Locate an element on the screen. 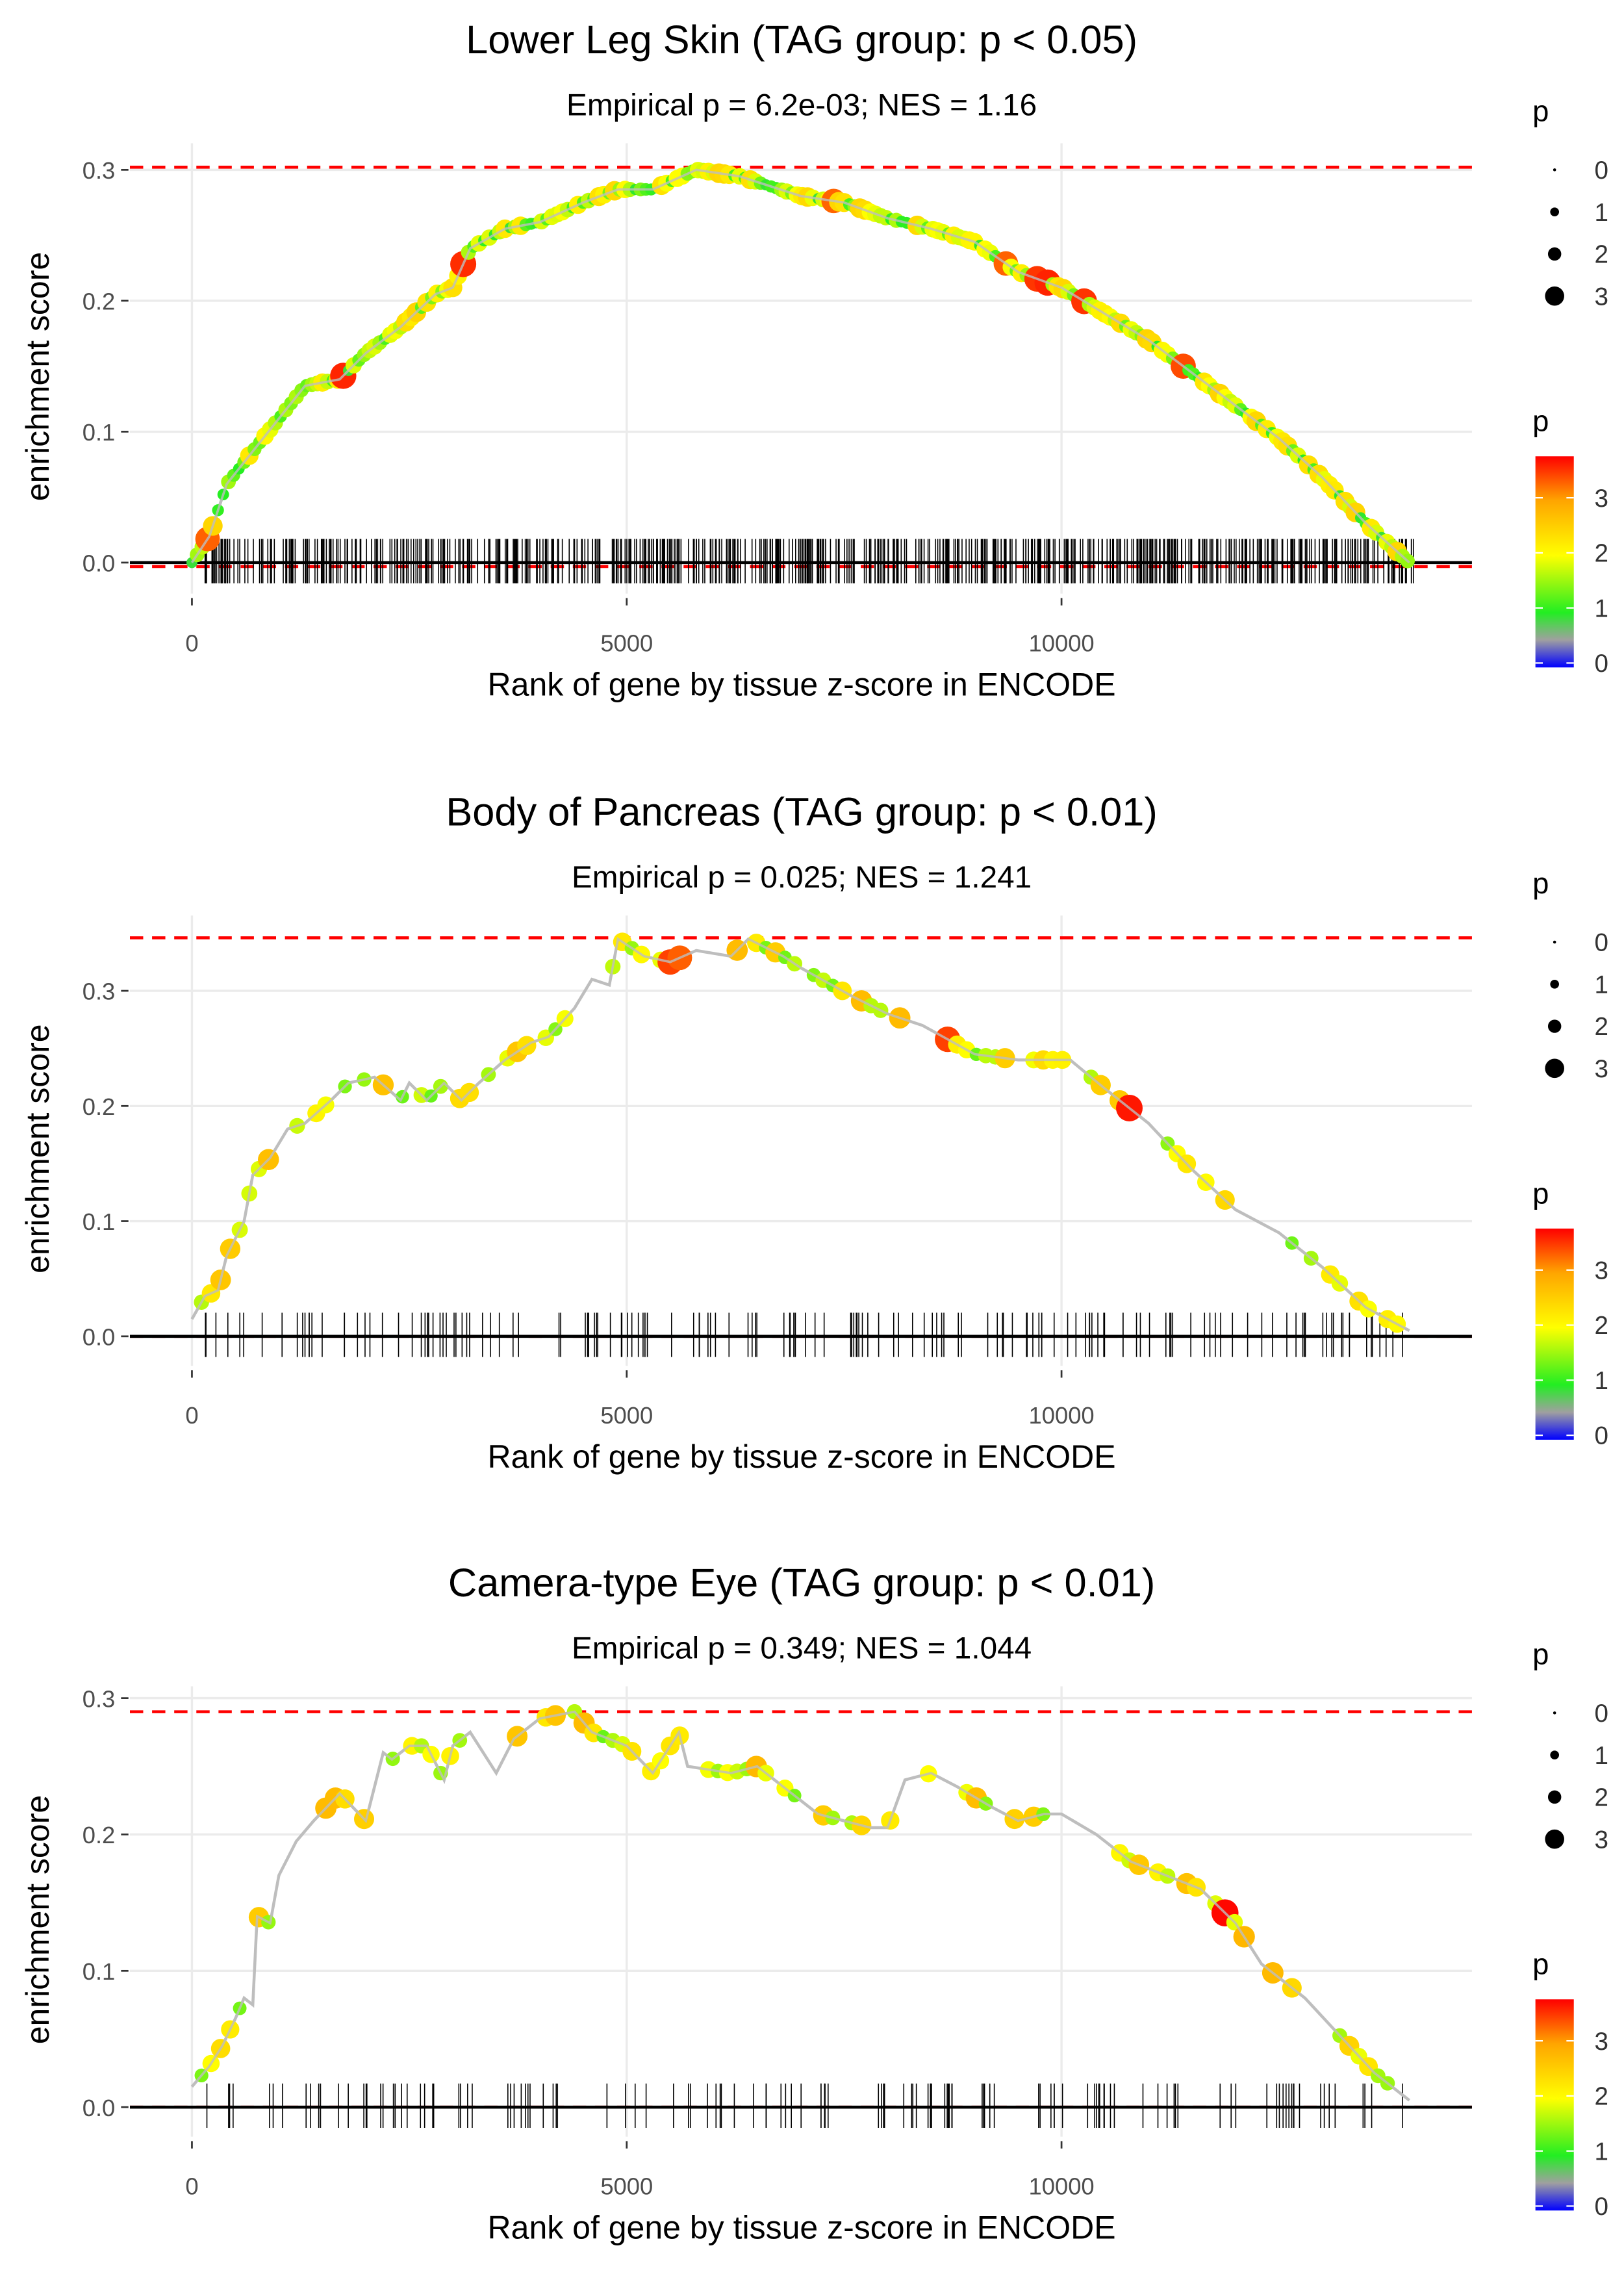 The image size is (1624, 2274). chart-subtitle: Empirical p = 6.2e-03; NES = 1.16 is located at coordinates (801, 105).